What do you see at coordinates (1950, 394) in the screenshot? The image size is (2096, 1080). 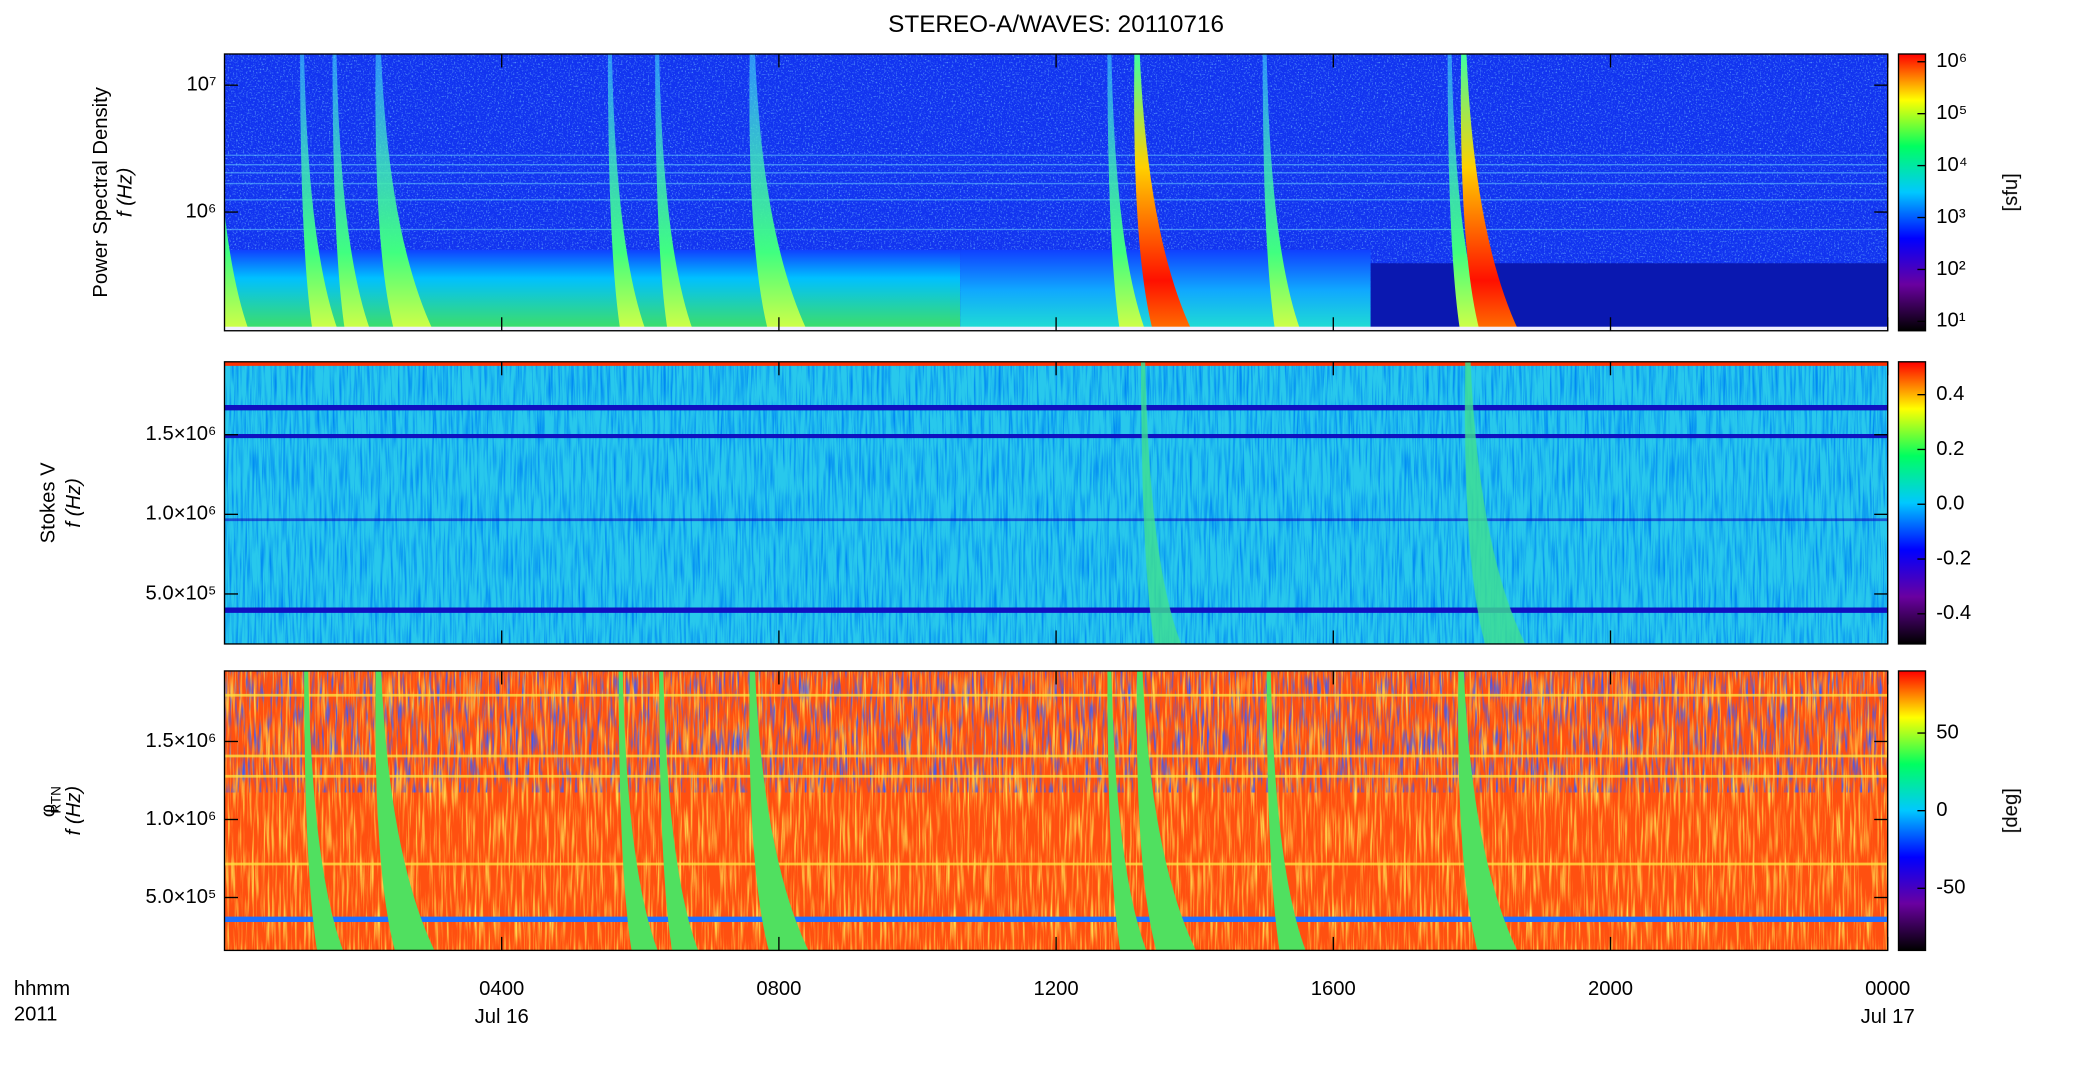 I see `colorbar-tick-label: 0.4` at bounding box center [1950, 394].